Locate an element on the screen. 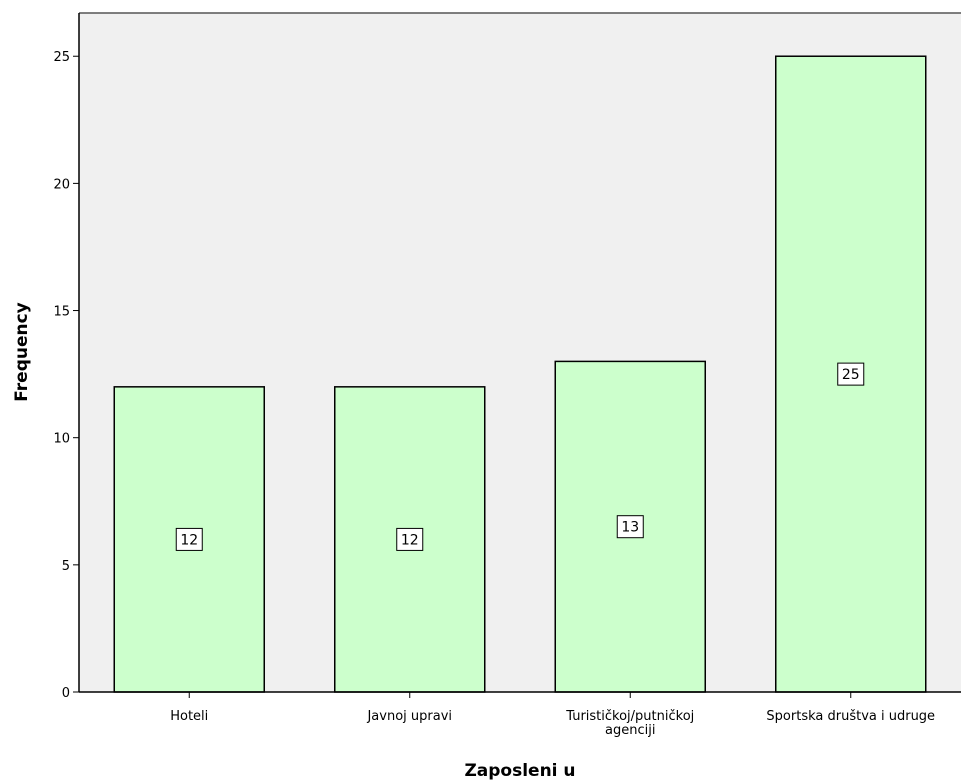  y-tick-label: 25 is located at coordinates (61, 57).